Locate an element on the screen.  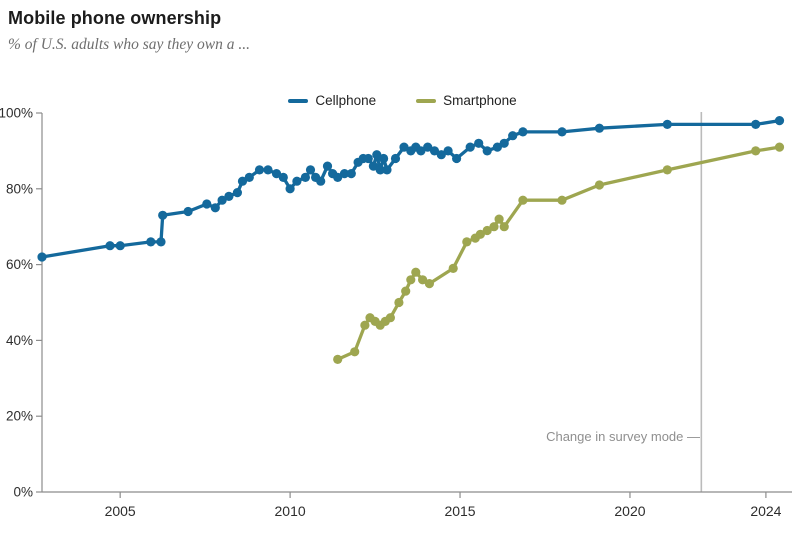
cellphone-line-swatch is located at coordinates (298, 100).